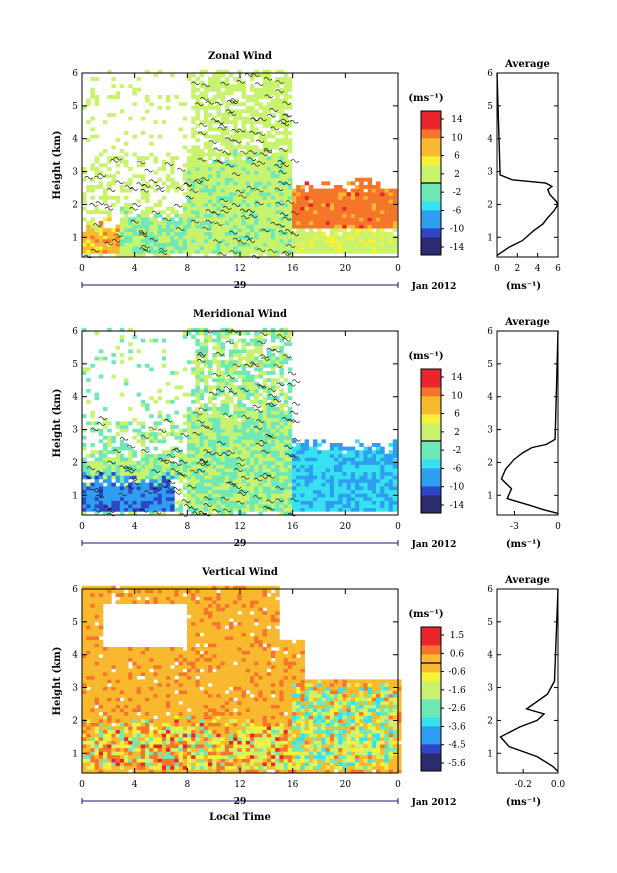 The width and height of the screenshot is (617, 873). I want to click on average-y-tick-label: 5, so click(490, 107).